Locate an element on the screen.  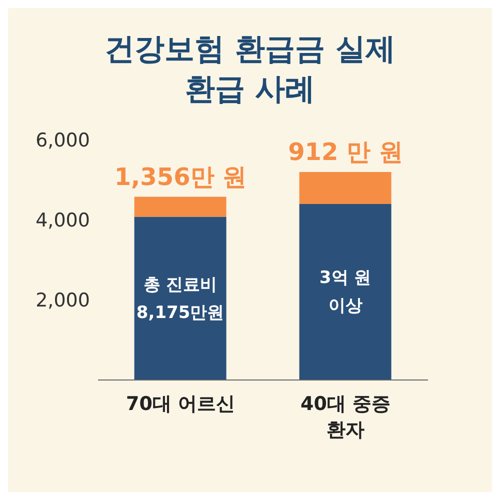
annotation: 1,356만 원 is located at coordinates (180, 176).